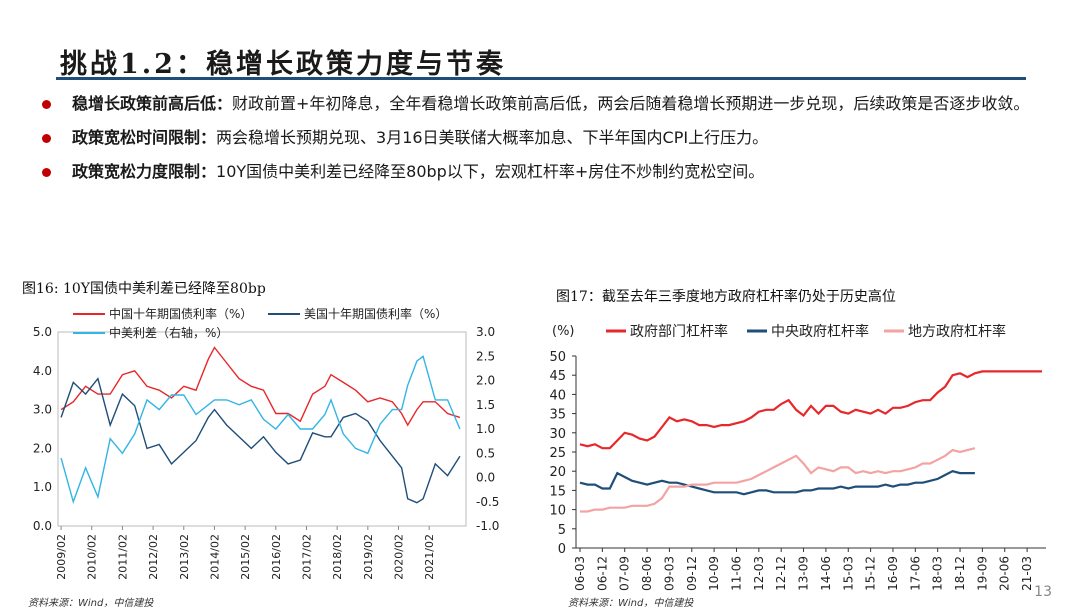 Image resolution: width=1080 pixels, height=609 pixels. I want to click on bullet-text: 10Y国债中美利差已经降至80bp以下，宏观杠杆率+房住不炒制约宽松空间。, so click(490, 171).